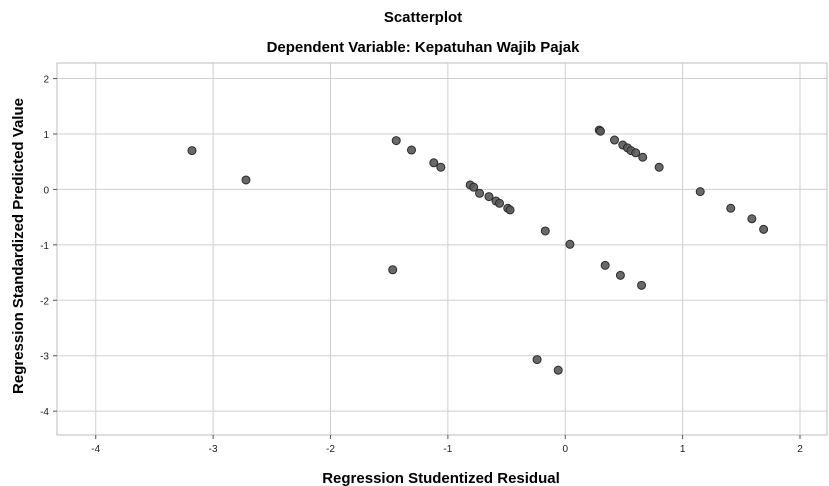 The image size is (829, 486). I want to click on y-tick-label: -1, so click(44, 246).